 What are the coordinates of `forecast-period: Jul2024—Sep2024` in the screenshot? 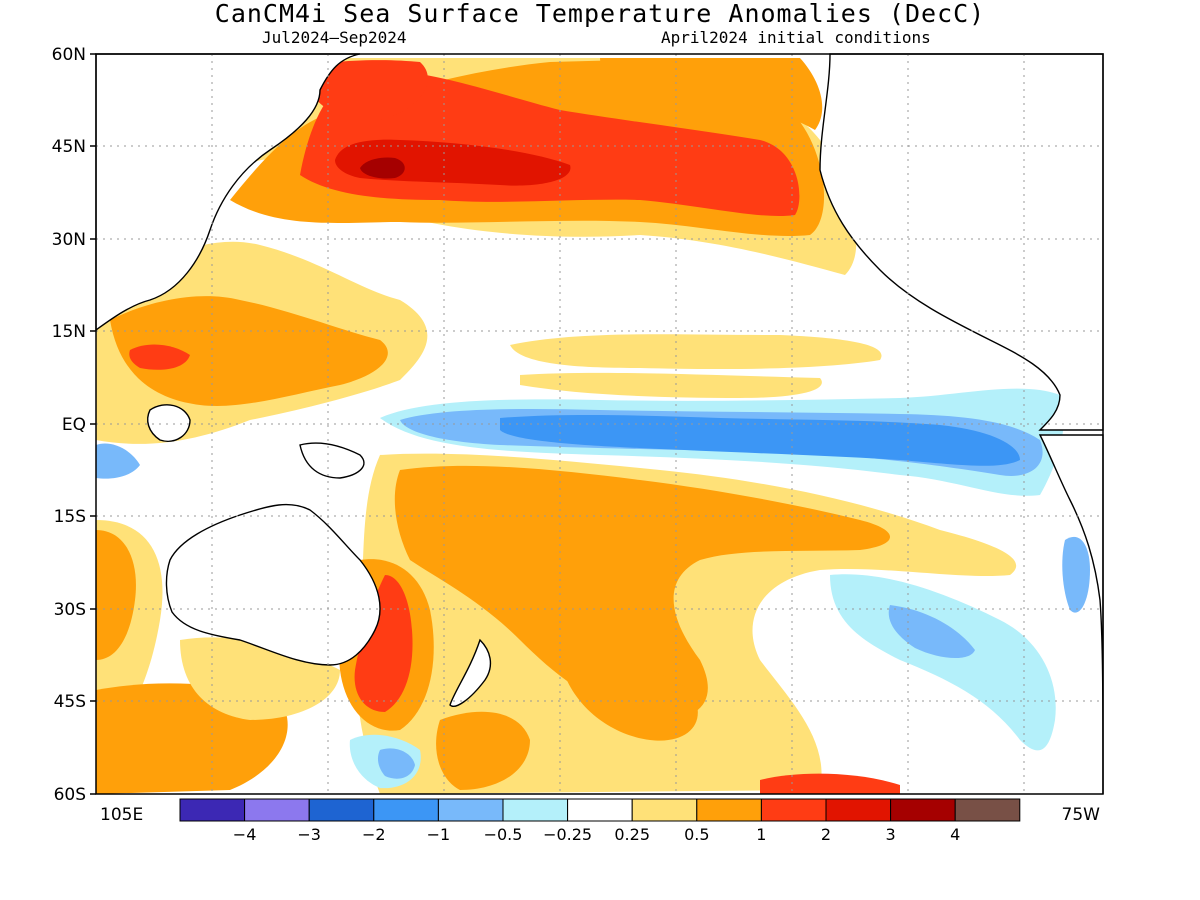 It's located at (334, 37).